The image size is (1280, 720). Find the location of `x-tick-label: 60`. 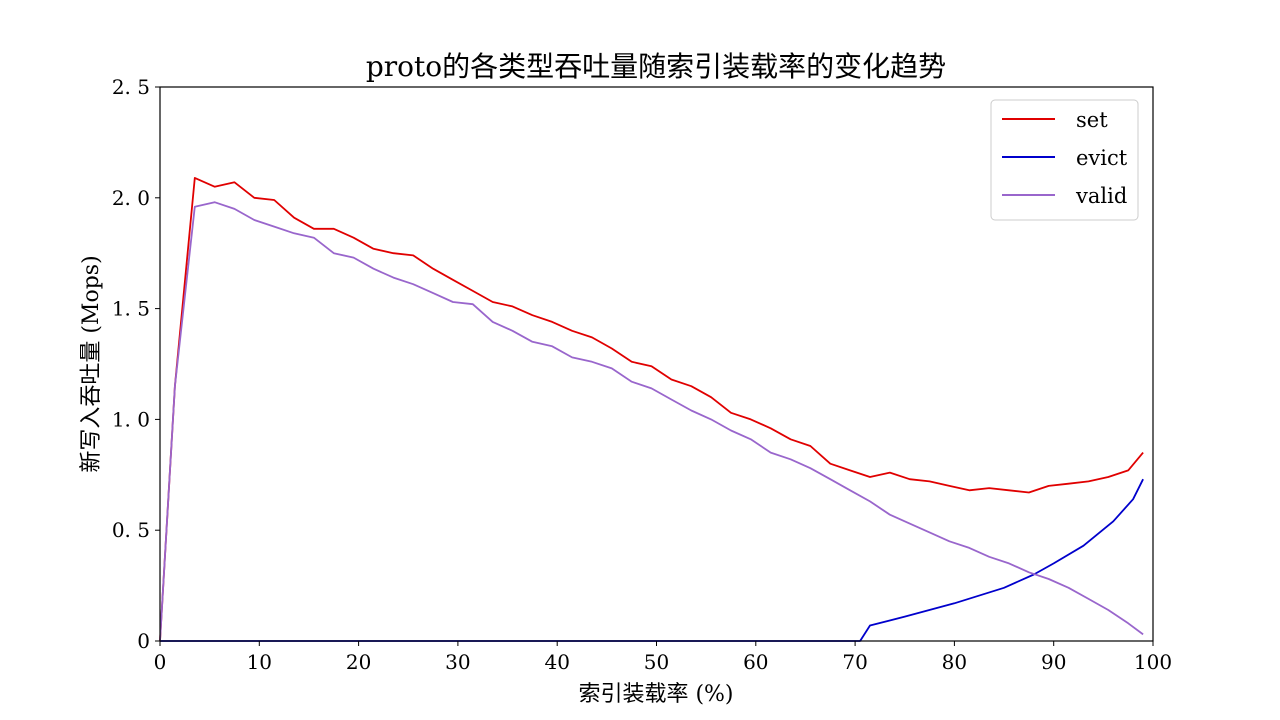

x-tick-label: 60 is located at coordinates (755, 662).